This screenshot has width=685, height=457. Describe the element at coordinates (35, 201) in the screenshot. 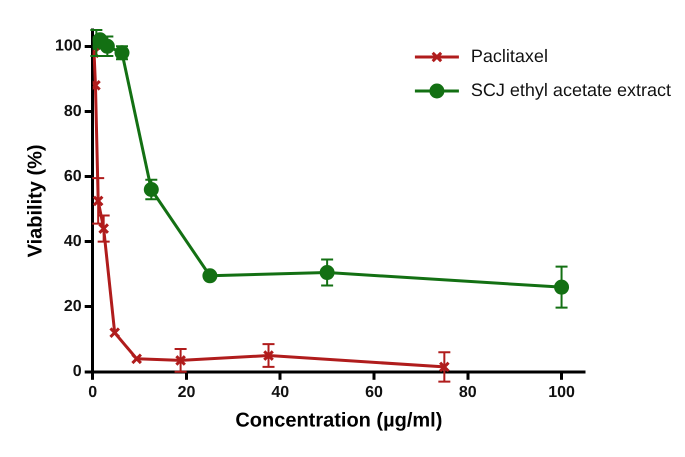

I see `y-axis-title: Viability (%)` at that location.